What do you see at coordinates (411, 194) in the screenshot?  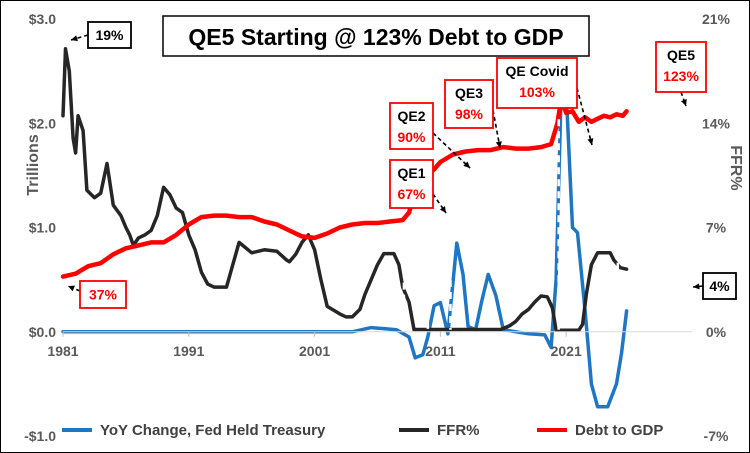 I see `annotation-text: 67%` at bounding box center [411, 194].